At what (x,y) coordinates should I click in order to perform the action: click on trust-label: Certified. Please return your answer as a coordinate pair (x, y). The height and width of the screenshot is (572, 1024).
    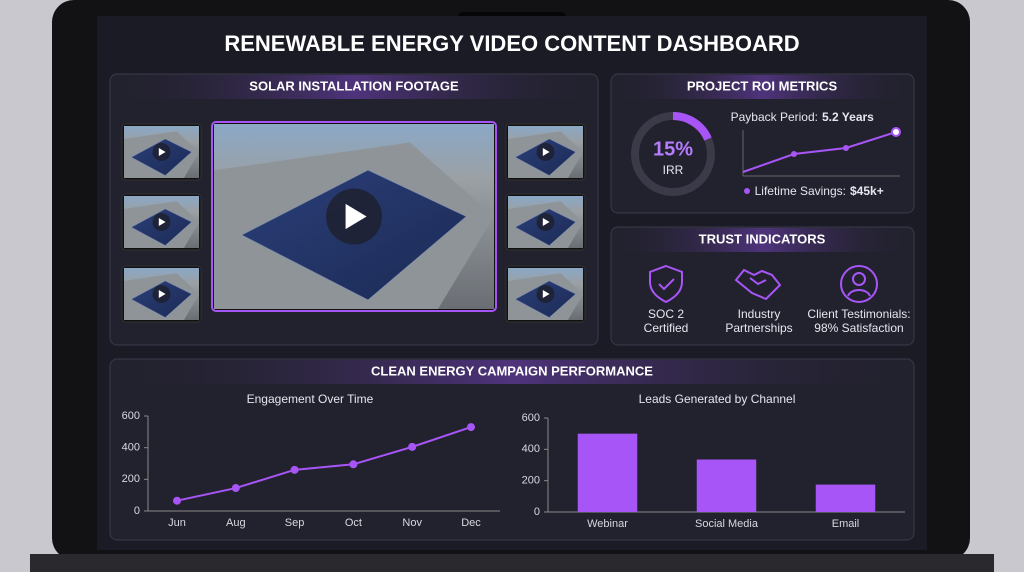
    Looking at the image, I should click on (666, 328).